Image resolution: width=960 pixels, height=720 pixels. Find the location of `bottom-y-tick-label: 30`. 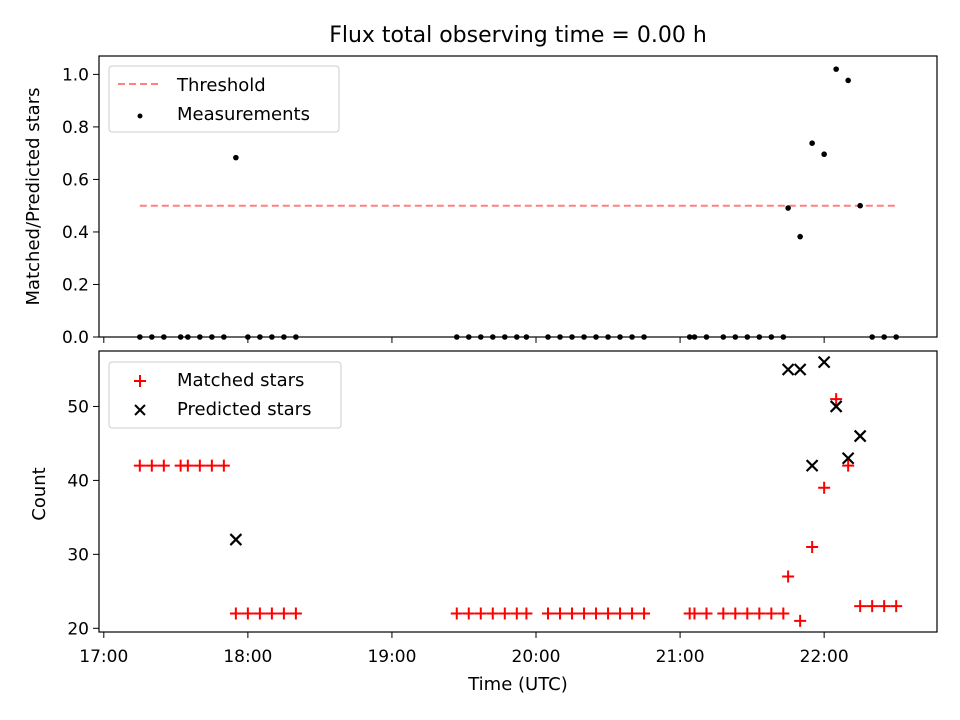

bottom-y-tick-label: 30 is located at coordinates (78, 555).